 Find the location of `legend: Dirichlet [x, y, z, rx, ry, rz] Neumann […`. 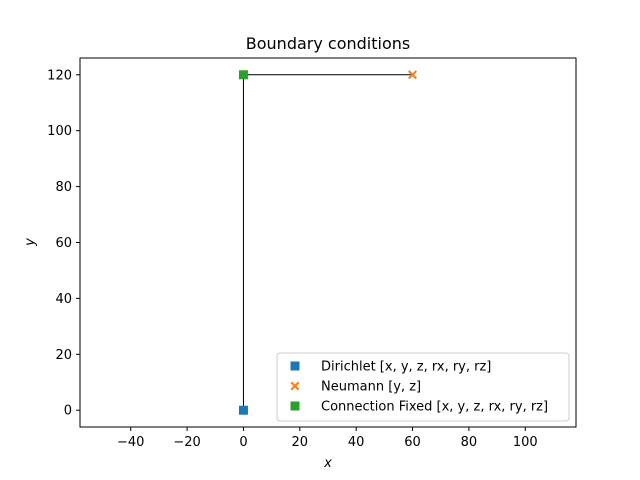

legend: Dirichlet [x, y, z, rx, ry, rz] Neumann [… is located at coordinates (423, 387).